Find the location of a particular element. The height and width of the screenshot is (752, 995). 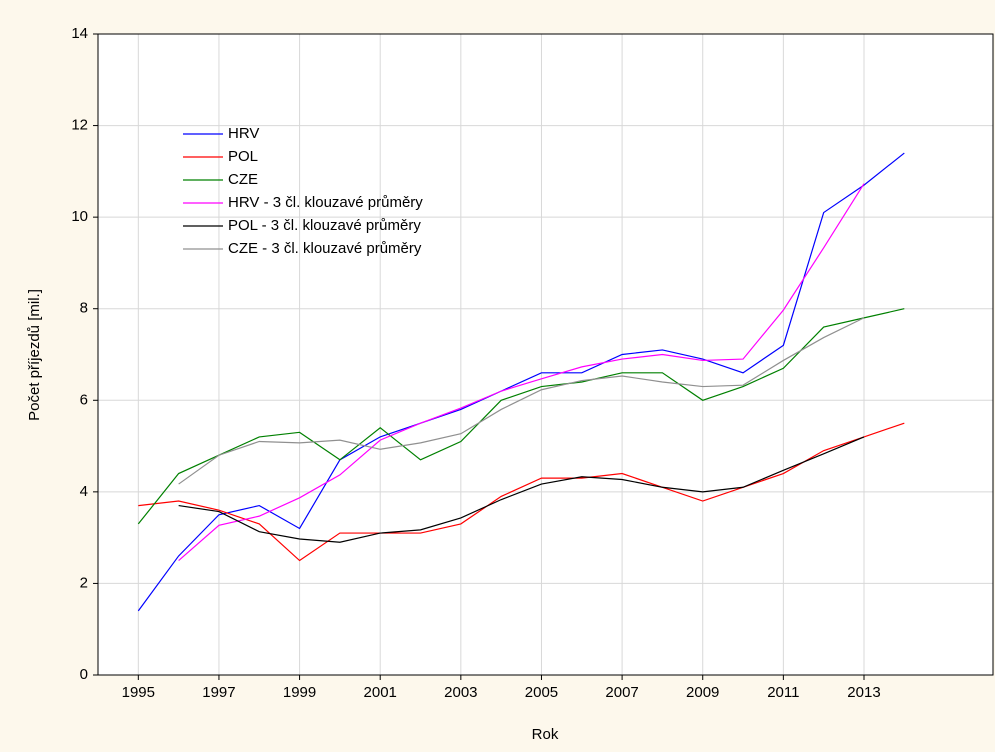

x-tick-label: 2009 is located at coordinates (702, 692).